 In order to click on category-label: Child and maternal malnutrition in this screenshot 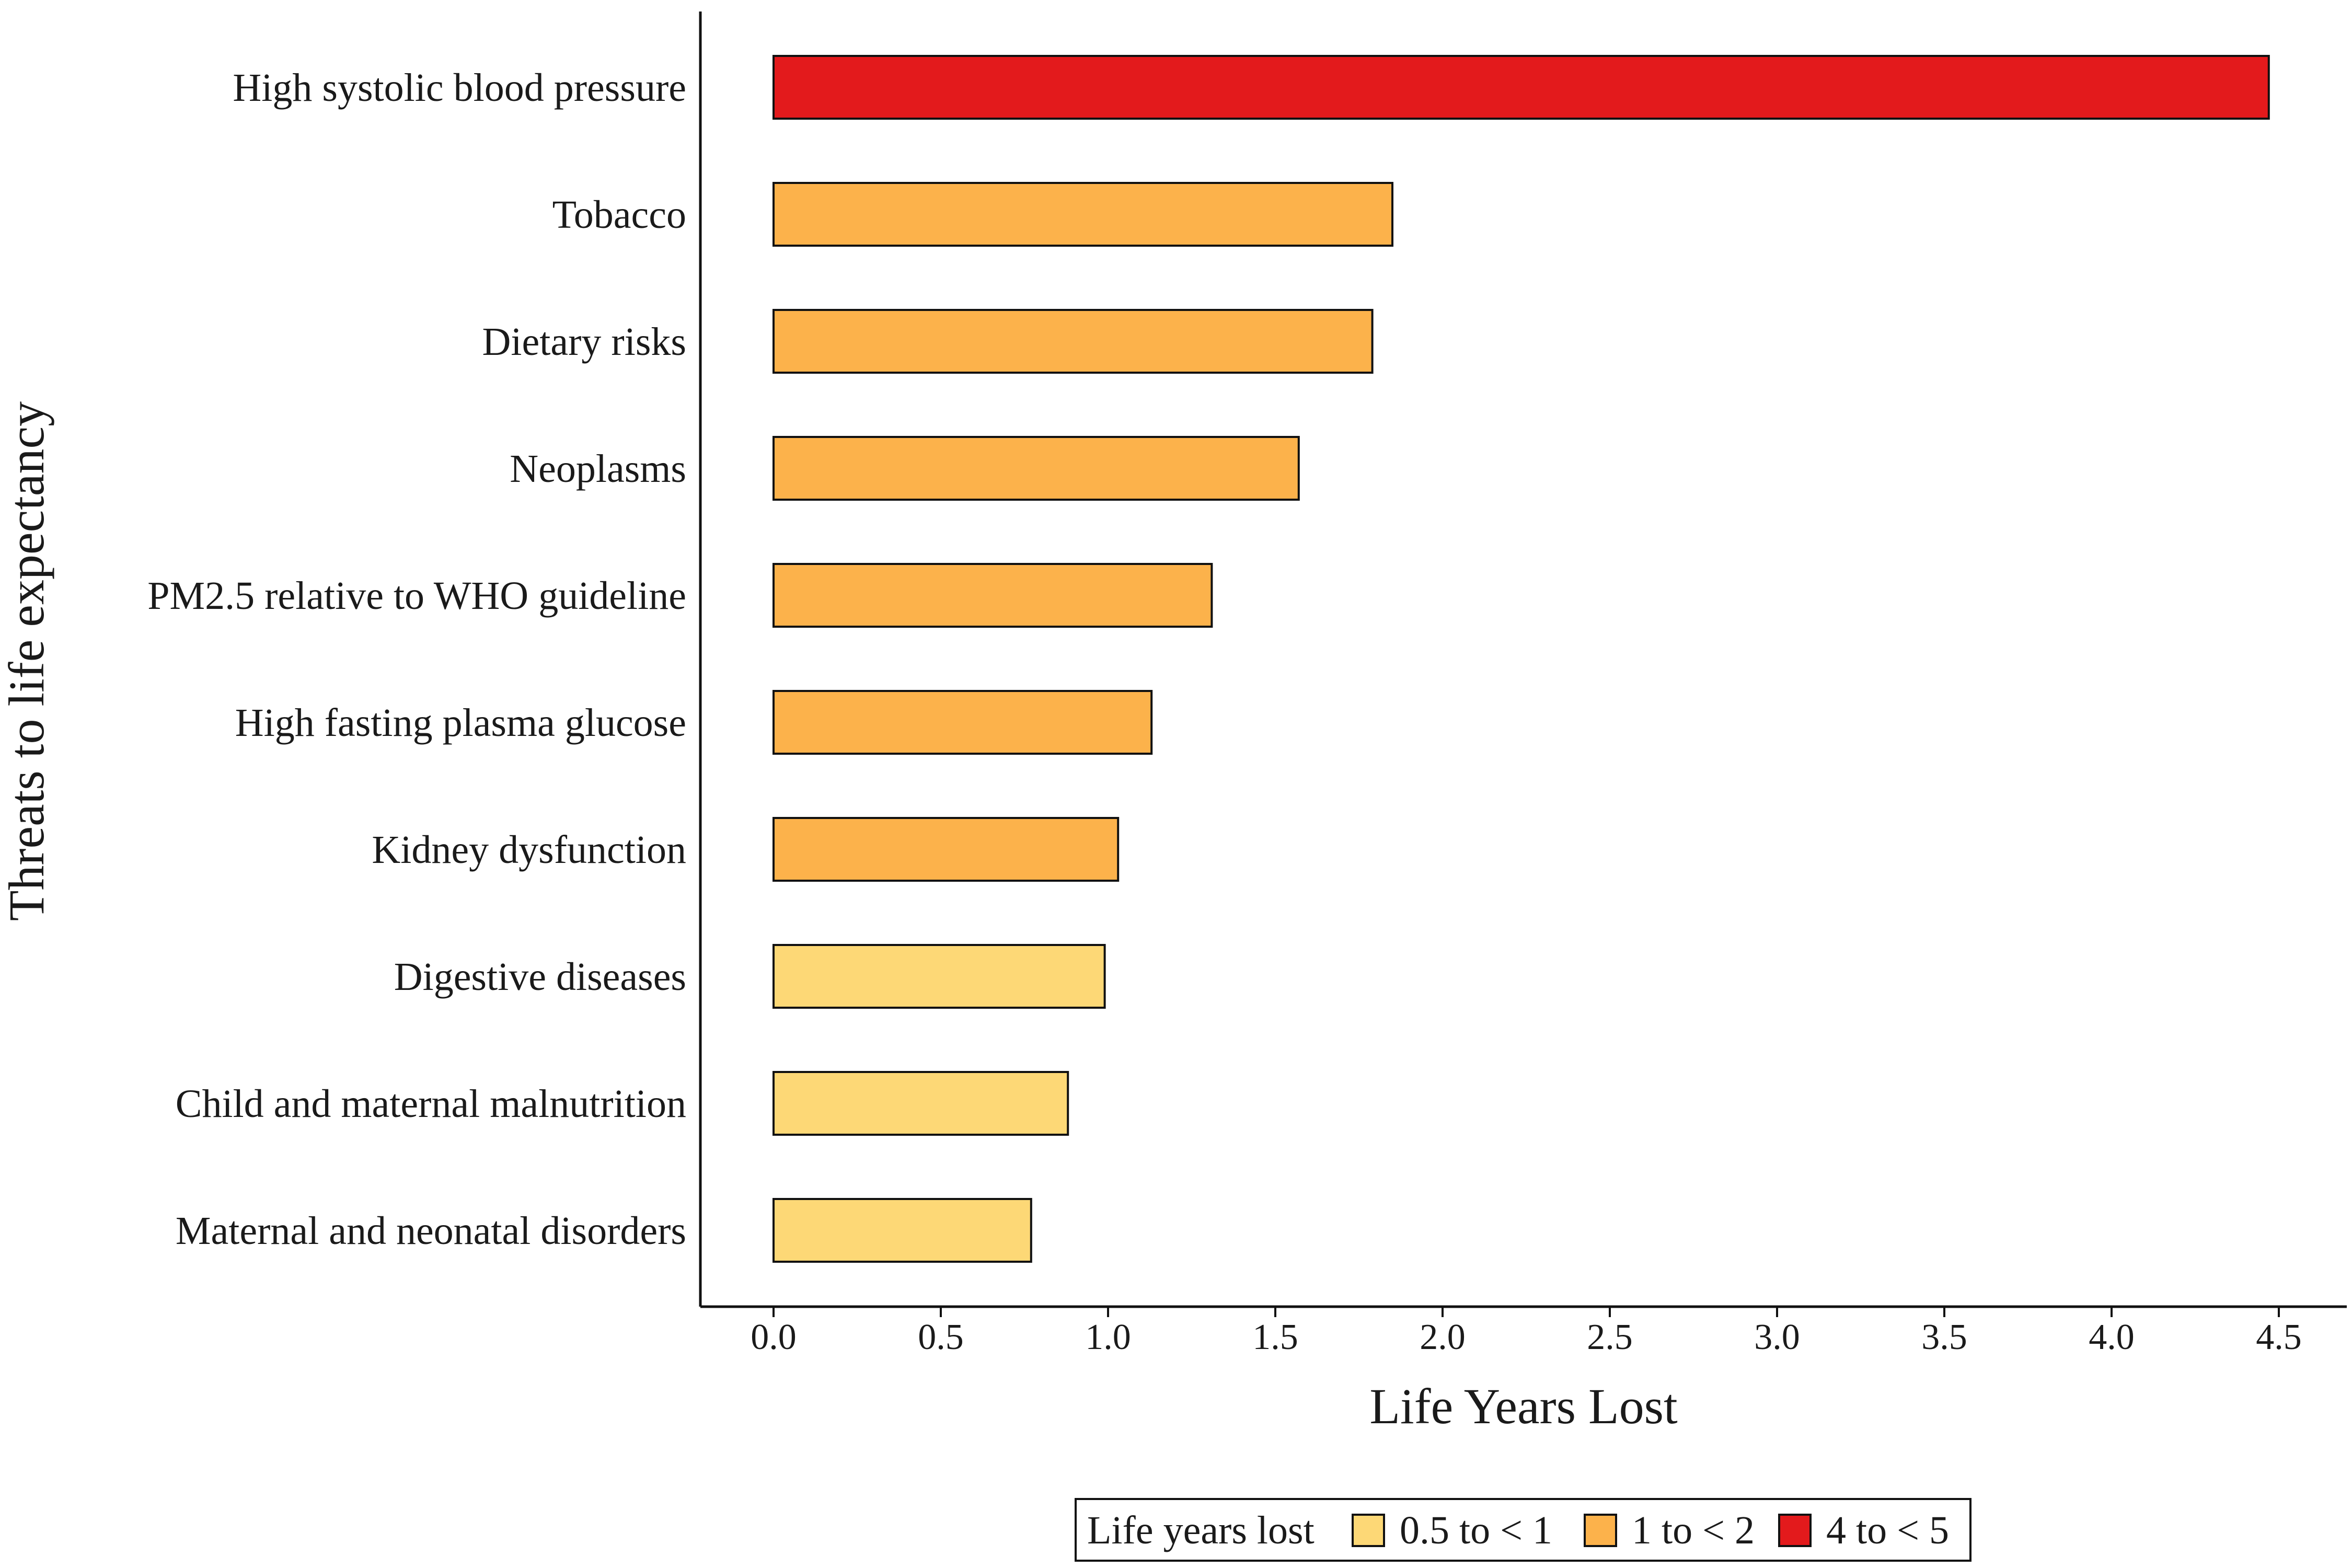, I will do `click(431, 1104)`.